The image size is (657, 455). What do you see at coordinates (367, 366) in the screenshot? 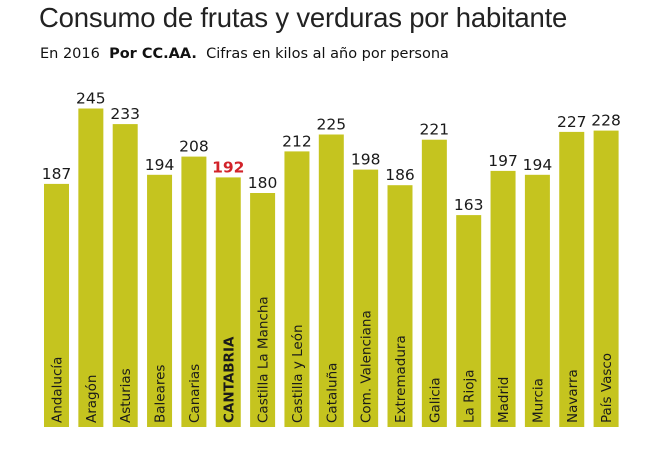
I see `category-label-com-valenciana: Com. Valenciana` at bounding box center [367, 366].